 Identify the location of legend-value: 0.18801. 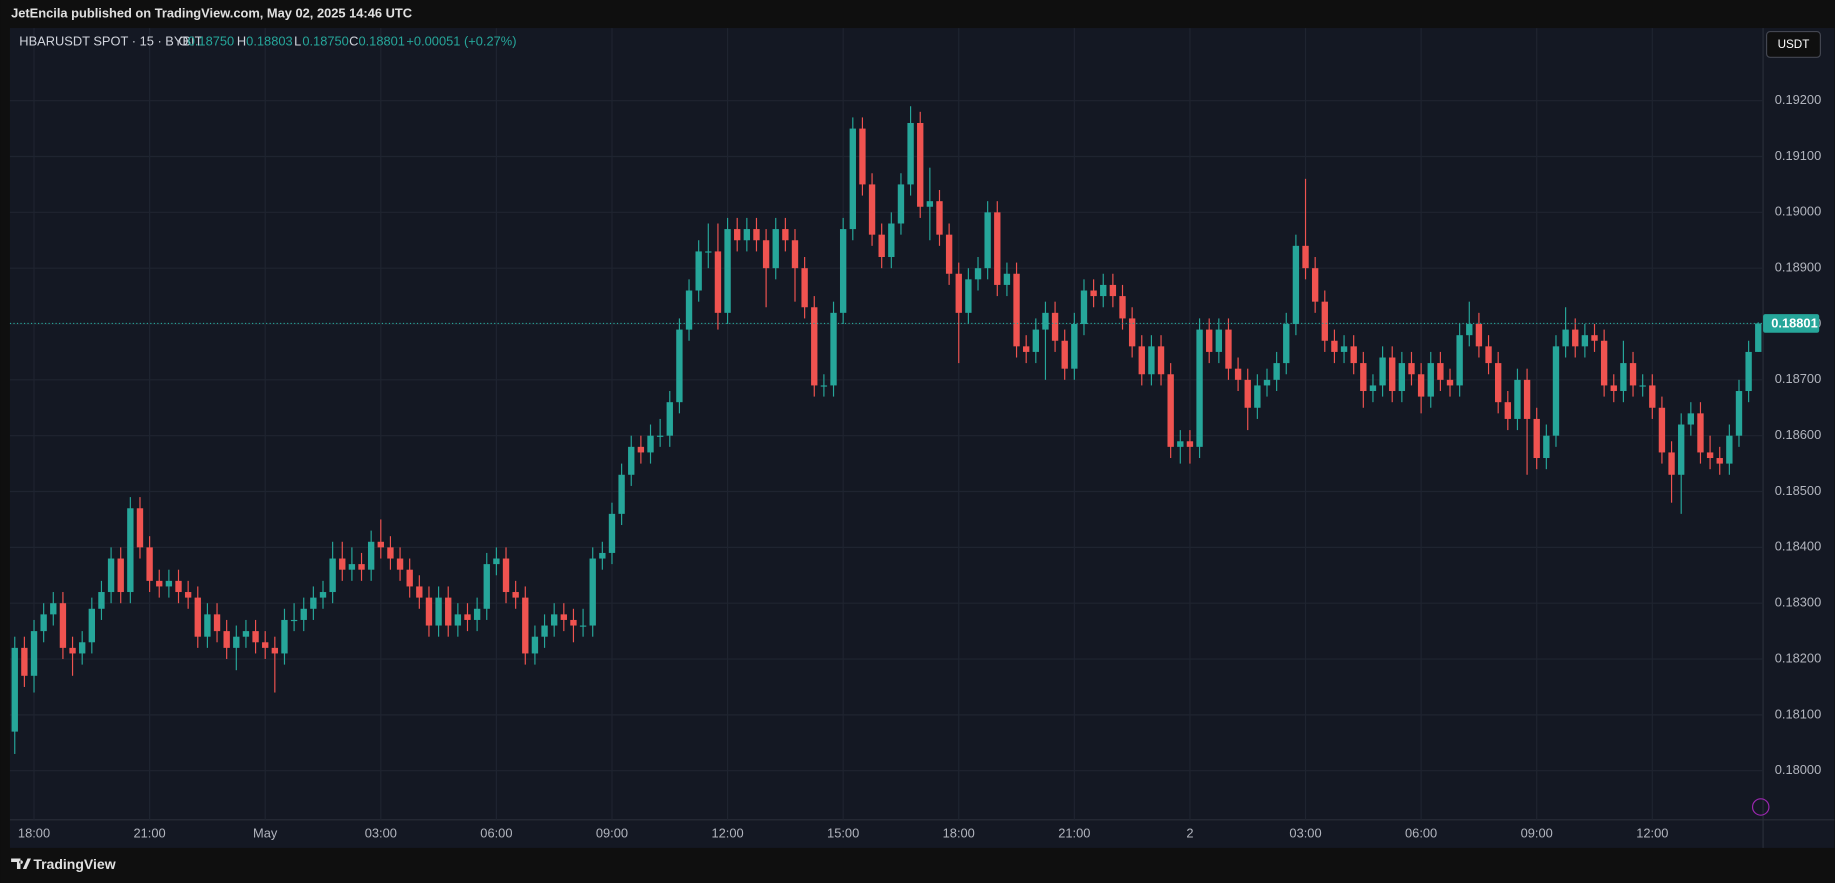
(381, 40).